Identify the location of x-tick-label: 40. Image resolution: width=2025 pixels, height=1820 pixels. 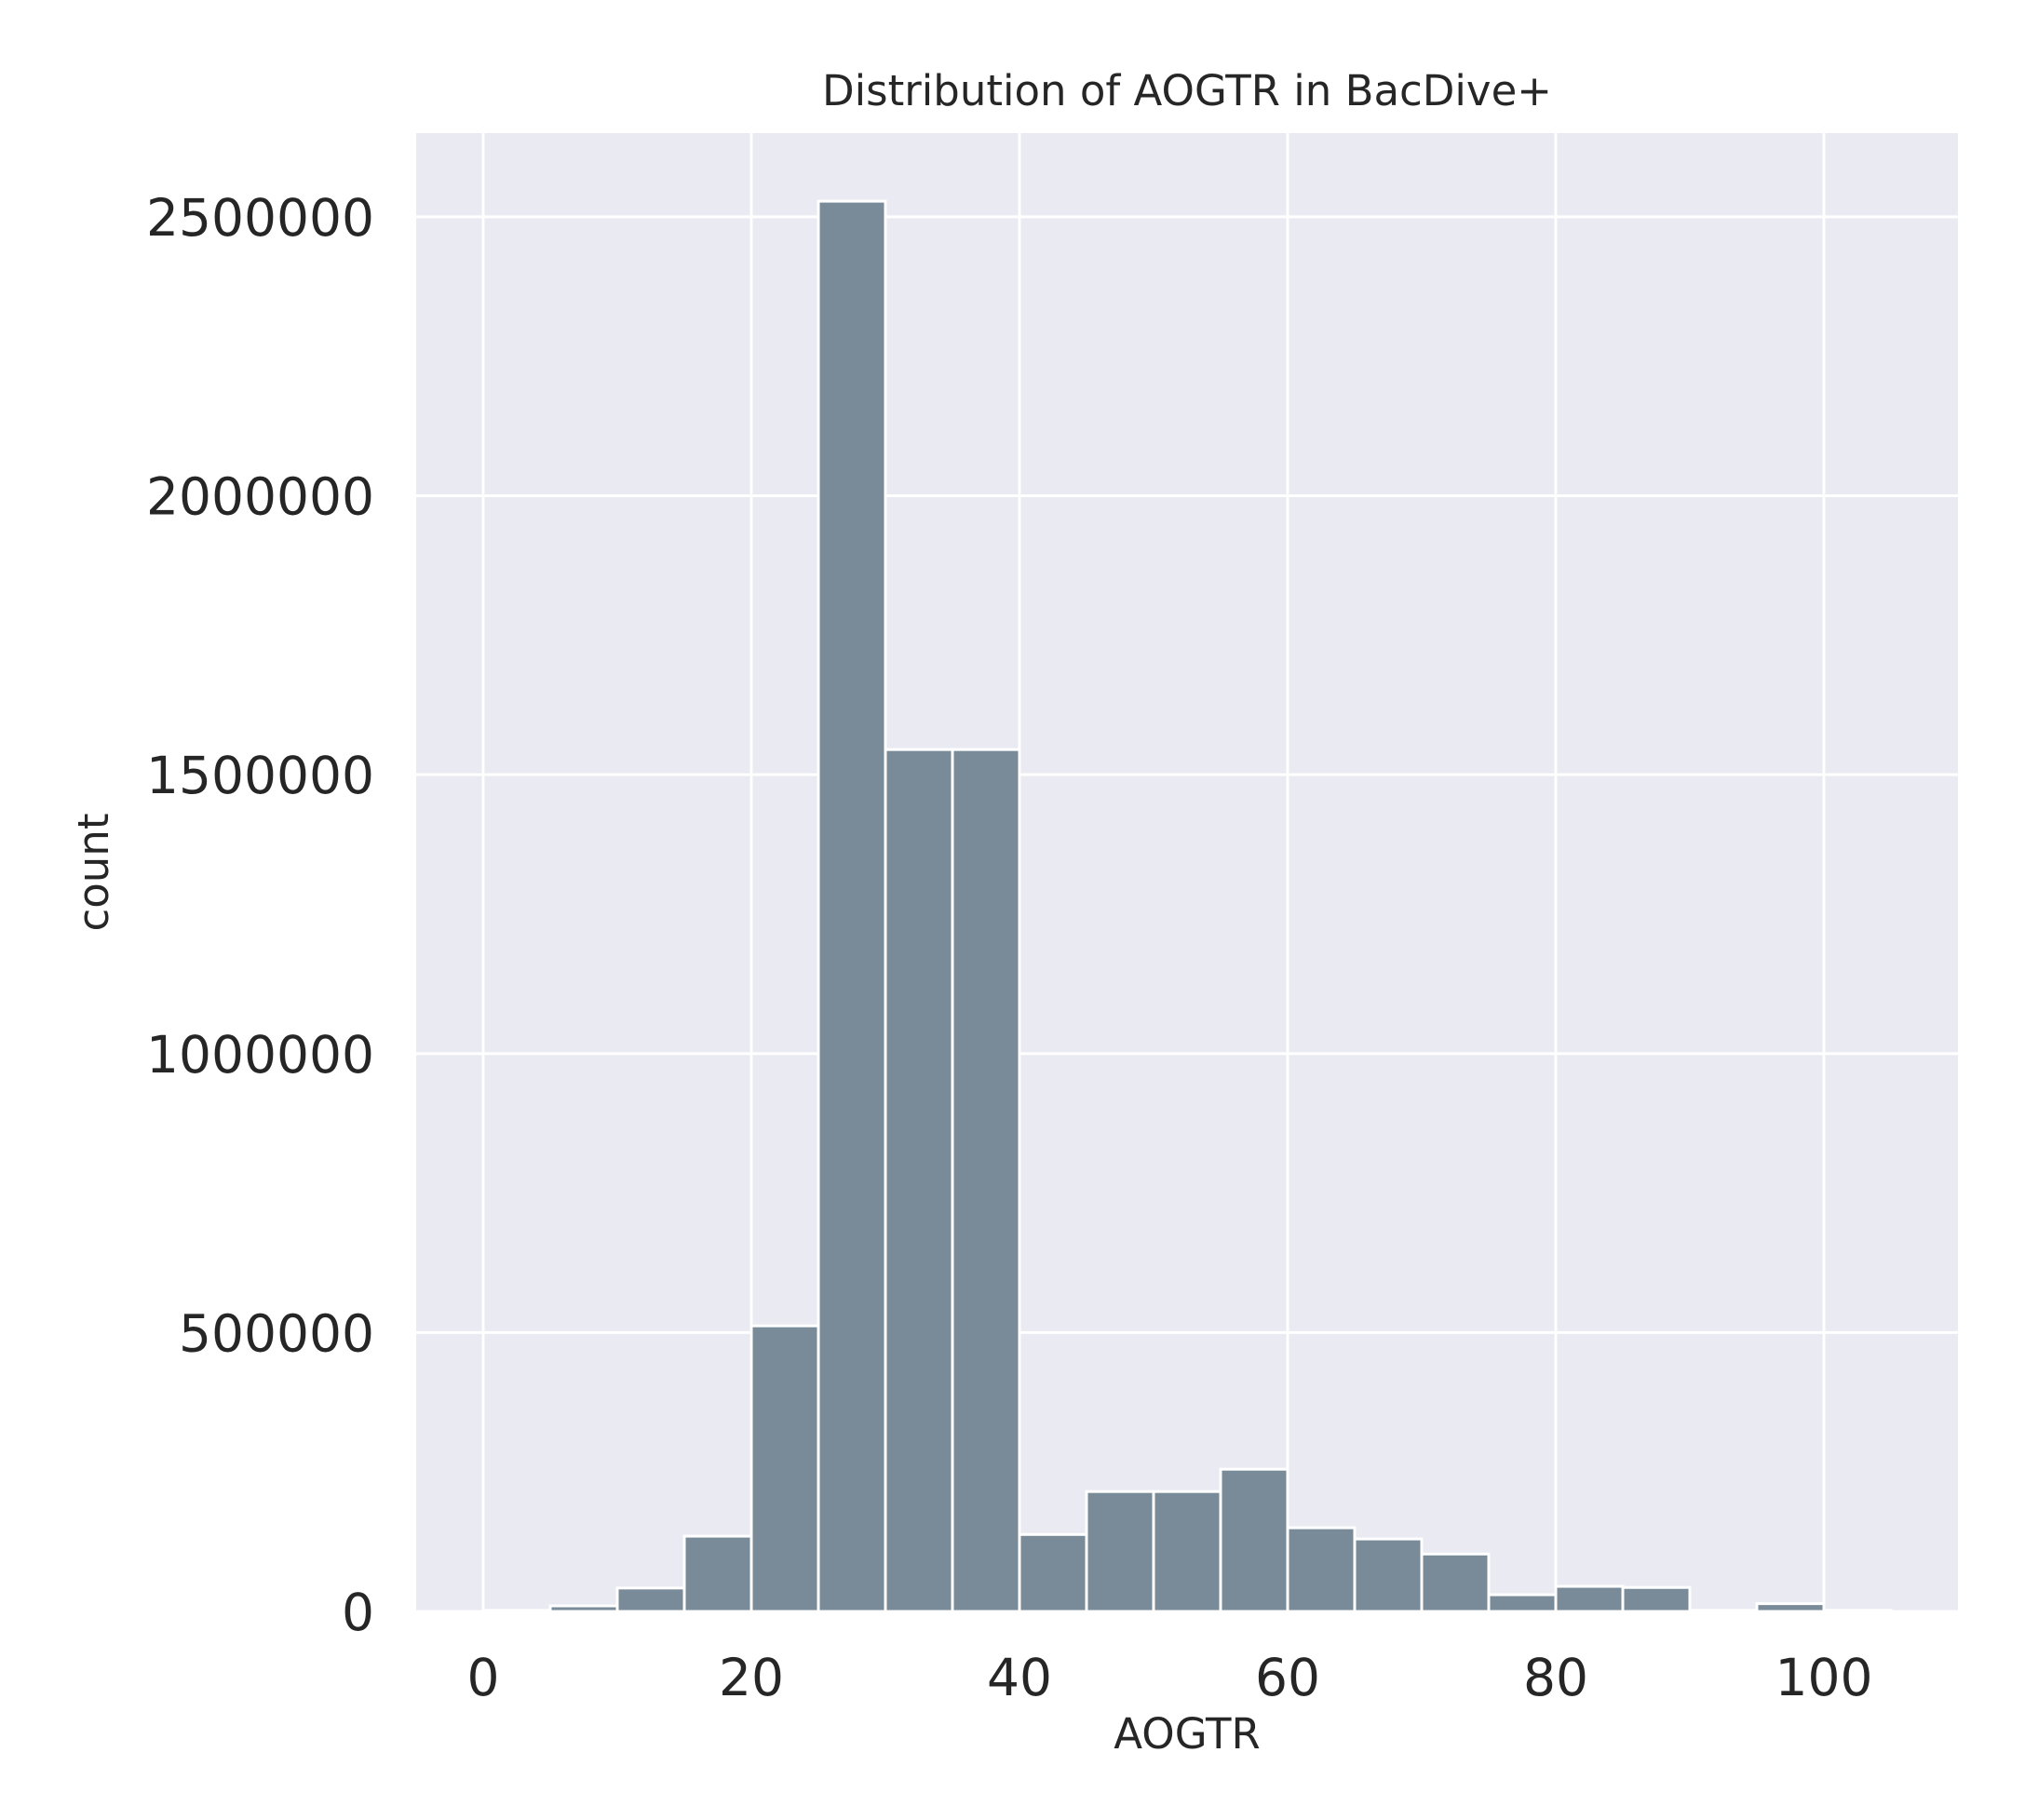
(1020, 1677).